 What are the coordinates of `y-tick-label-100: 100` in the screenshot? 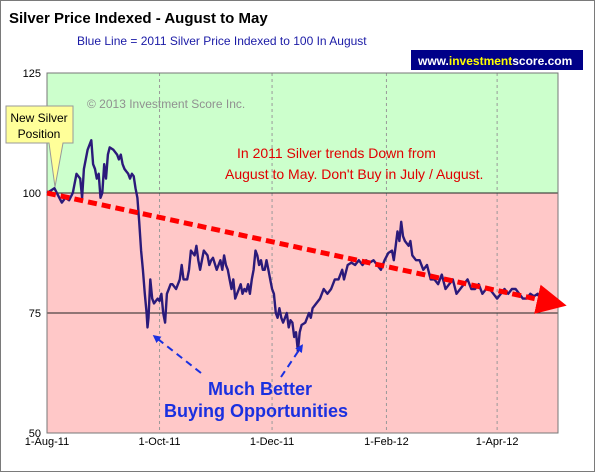 It's located at (32, 194).